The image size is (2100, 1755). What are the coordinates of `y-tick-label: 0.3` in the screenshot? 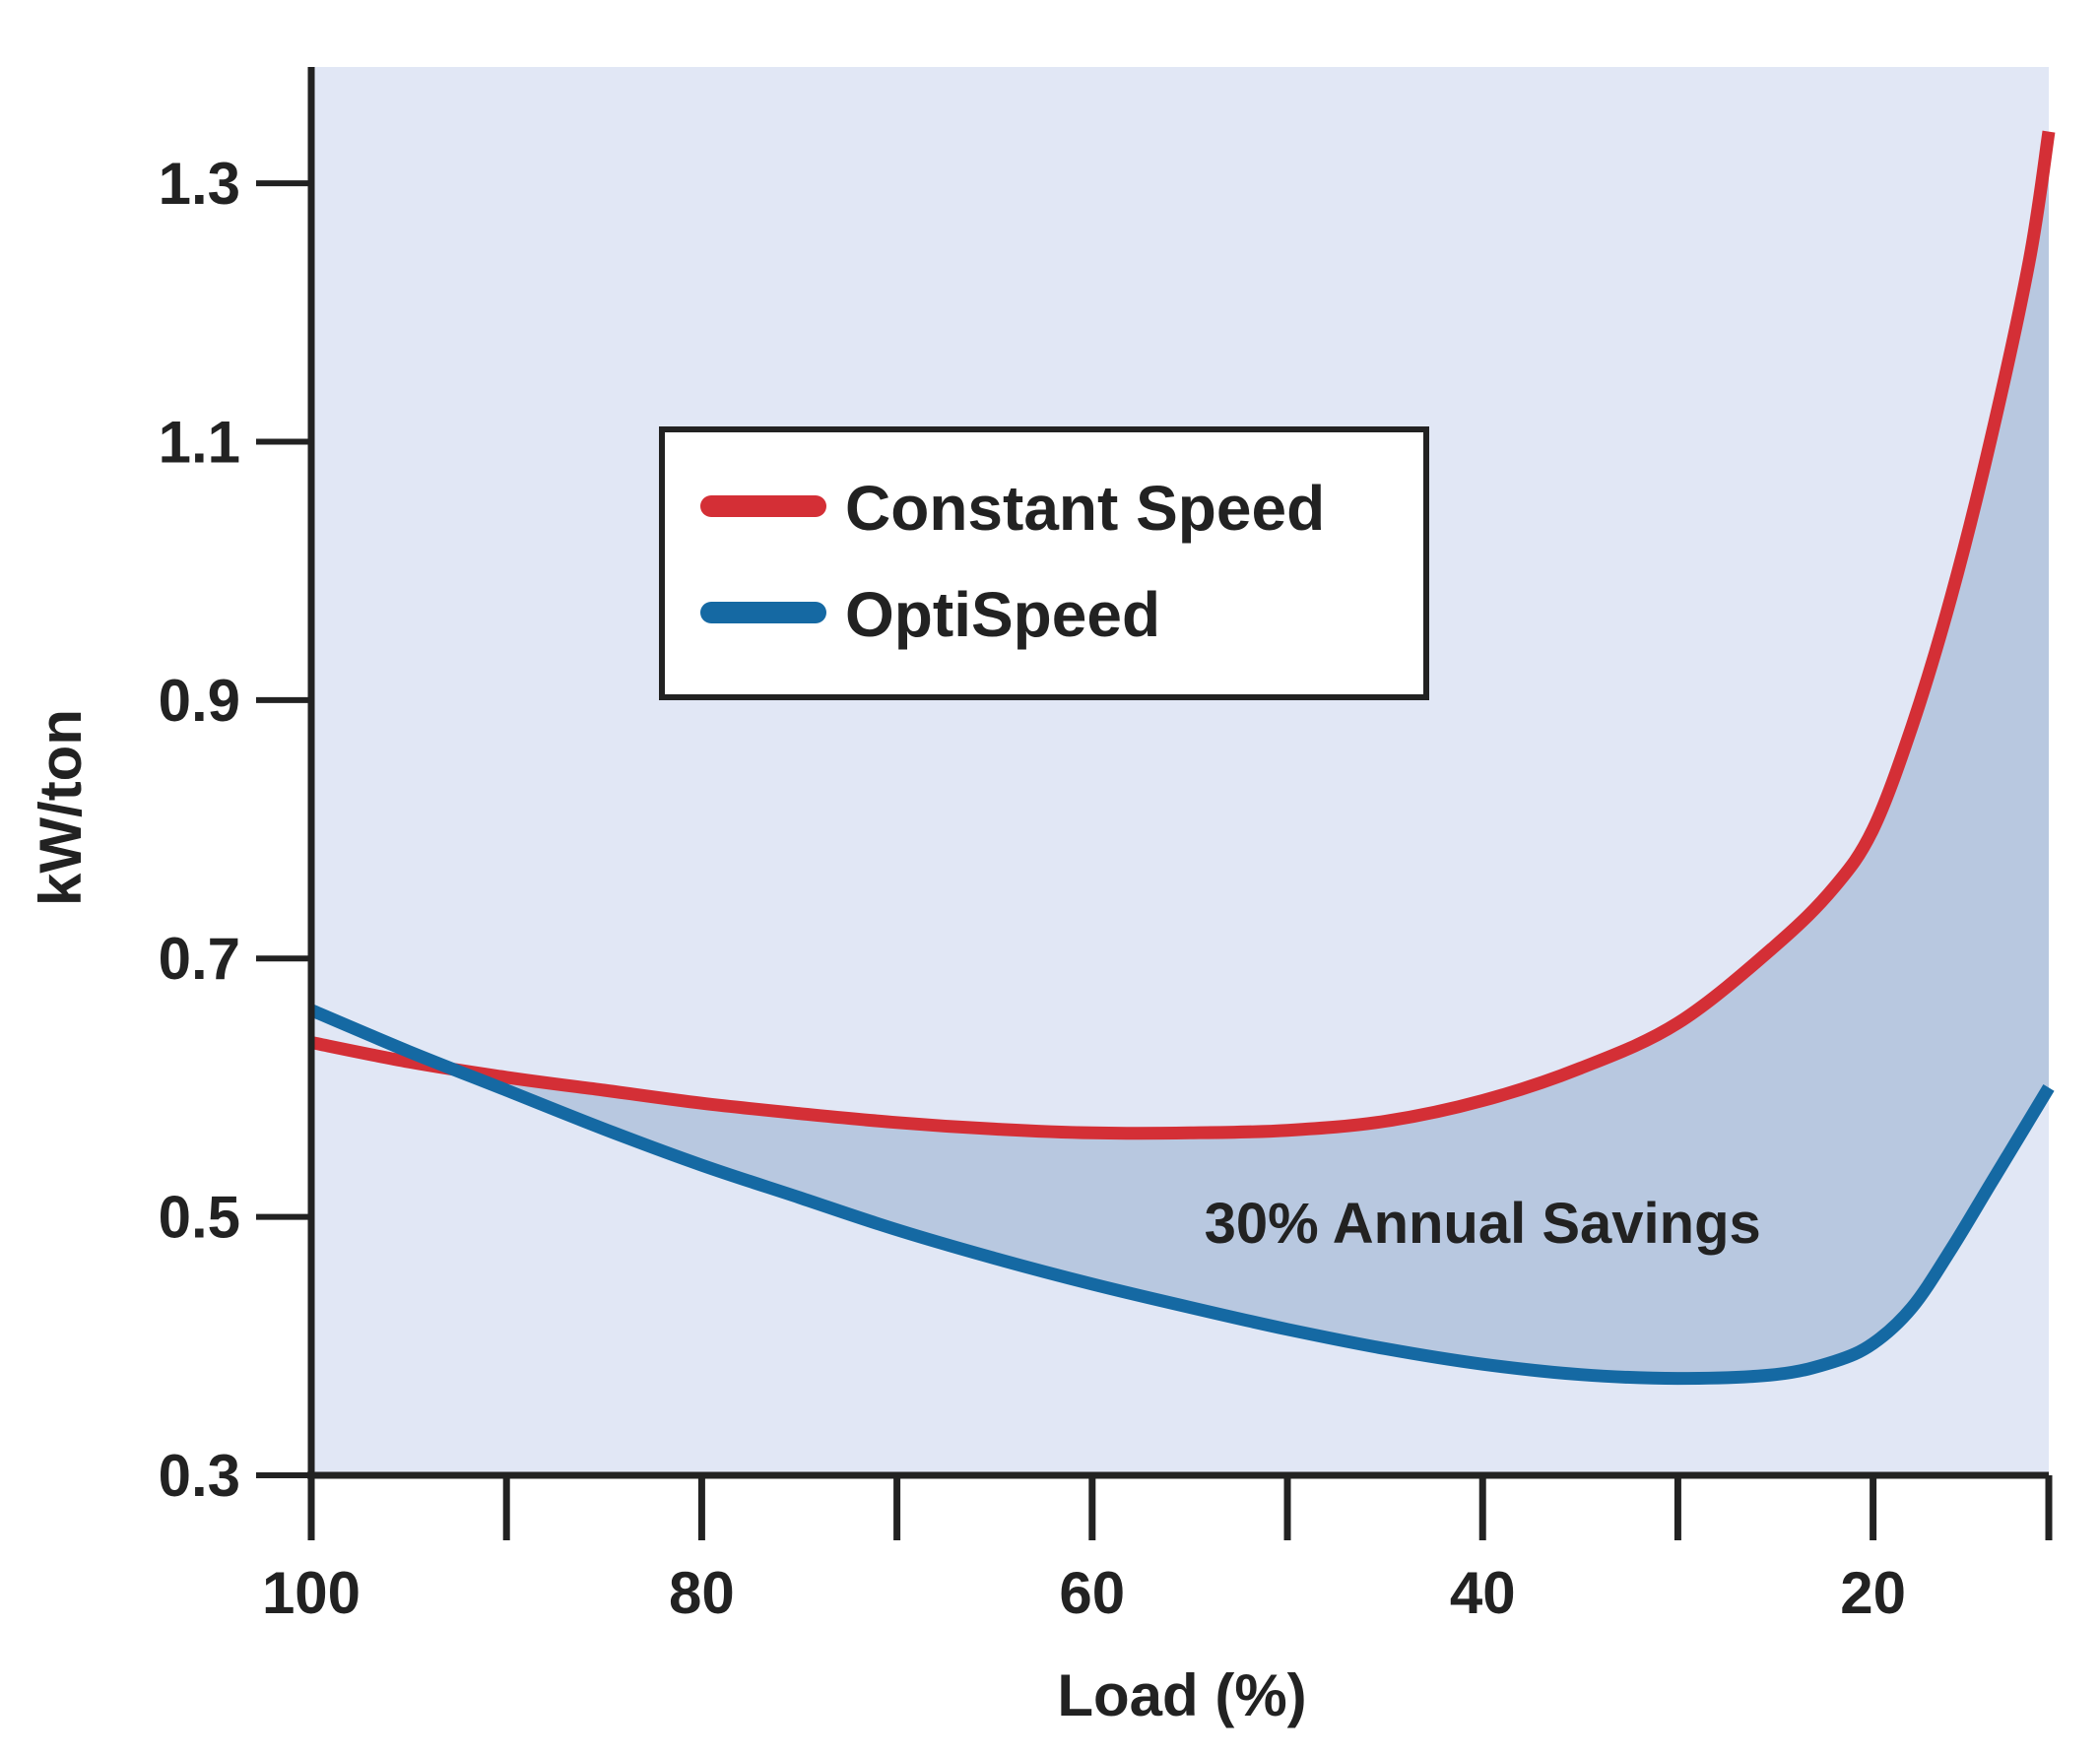 It's located at (200, 1476).